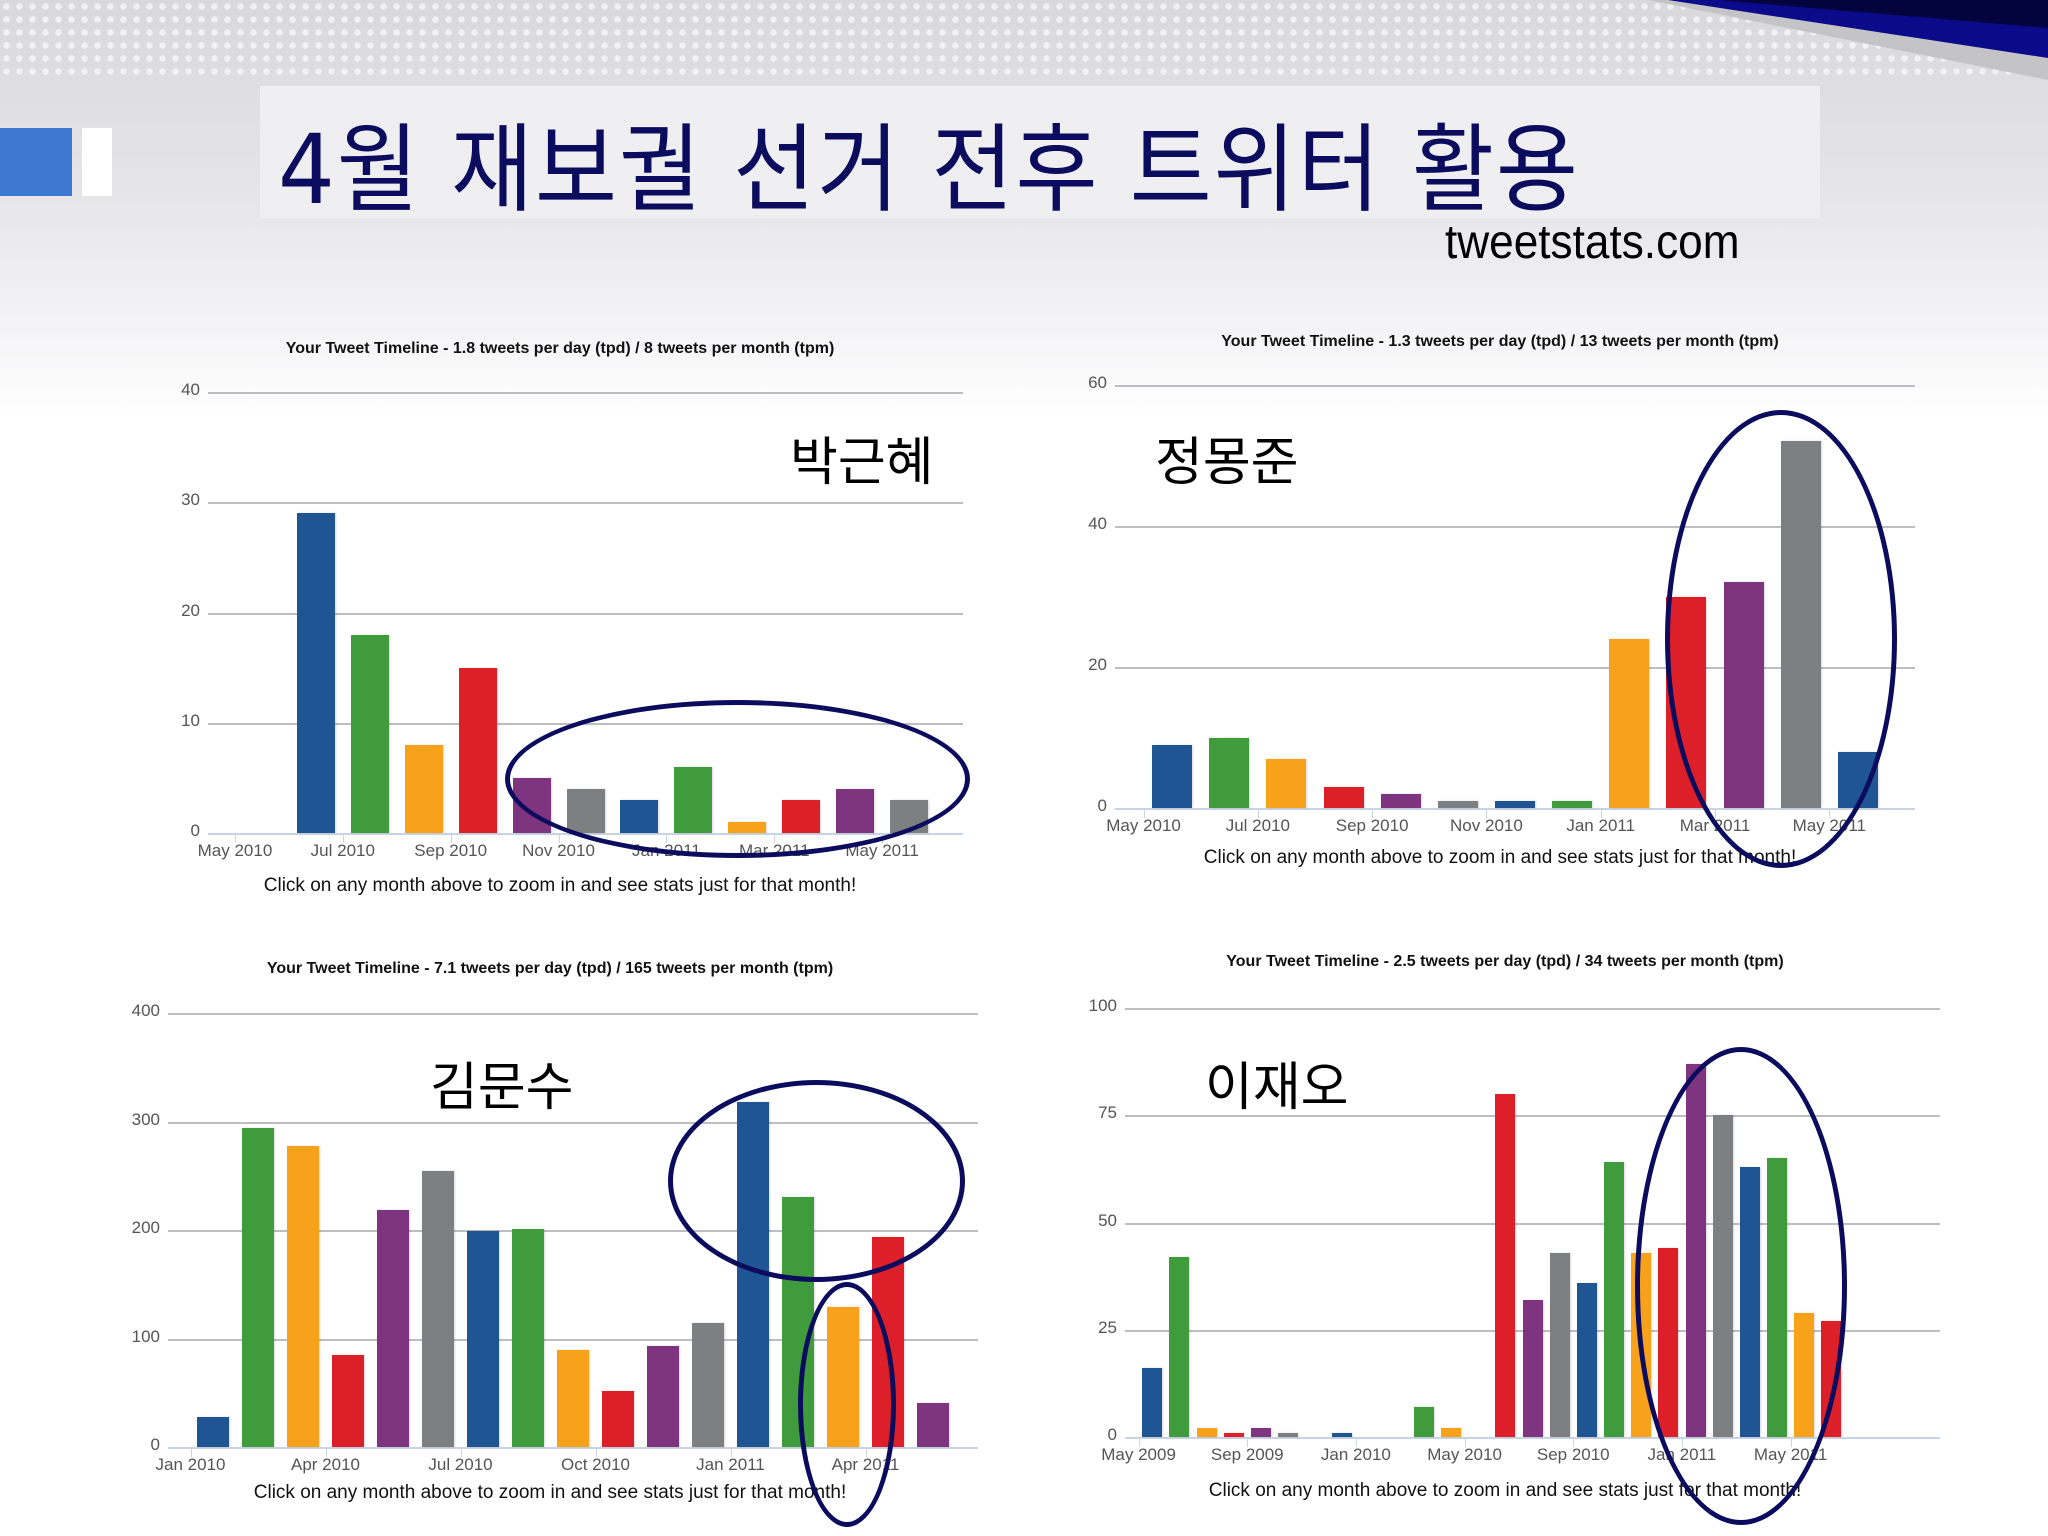 The height and width of the screenshot is (1536, 2048). What do you see at coordinates (1227, 463) in the screenshot?
I see `person-name-label: 정몽준` at bounding box center [1227, 463].